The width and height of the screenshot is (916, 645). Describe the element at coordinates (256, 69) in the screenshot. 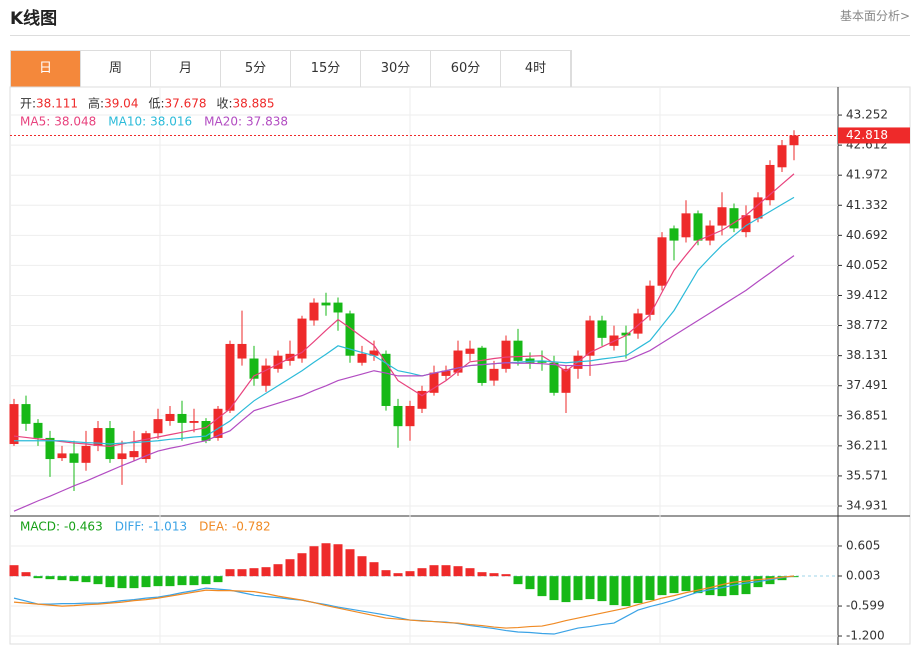

I see `tab: 5分` at that location.